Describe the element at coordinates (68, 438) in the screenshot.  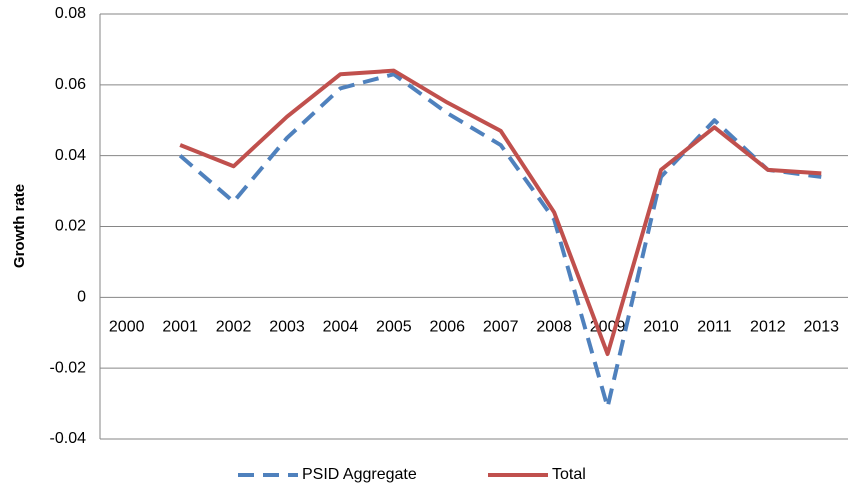
I see `y-tick-label: -0.04` at that location.